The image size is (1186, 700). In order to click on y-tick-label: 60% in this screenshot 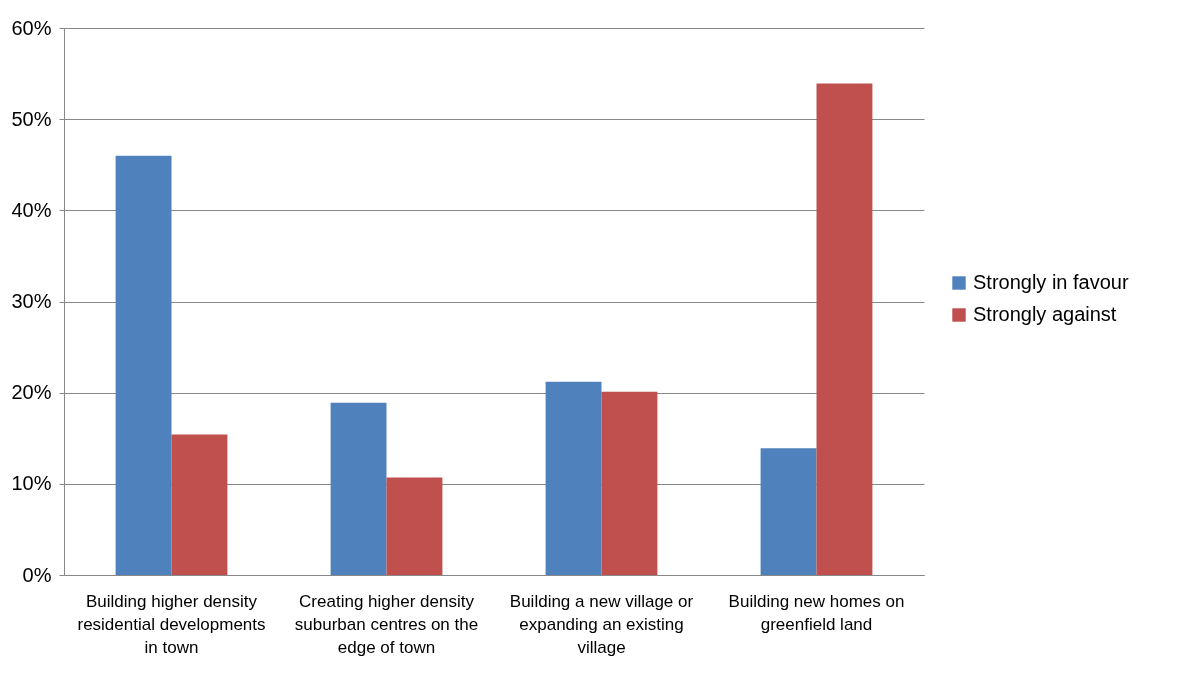, I will do `click(31, 27)`.